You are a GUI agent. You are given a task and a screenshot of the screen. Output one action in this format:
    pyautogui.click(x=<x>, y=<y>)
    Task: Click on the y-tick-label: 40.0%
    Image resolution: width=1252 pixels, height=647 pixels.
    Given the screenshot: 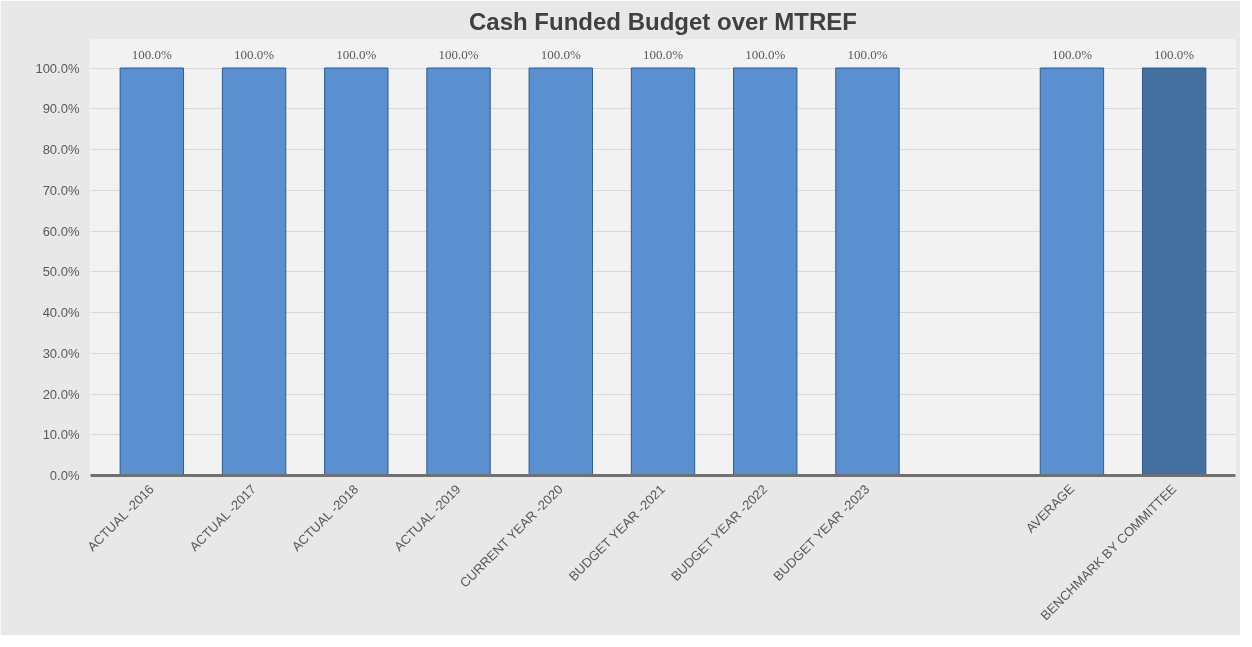 What is the action you would take?
    pyautogui.click(x=61, y=313)
    